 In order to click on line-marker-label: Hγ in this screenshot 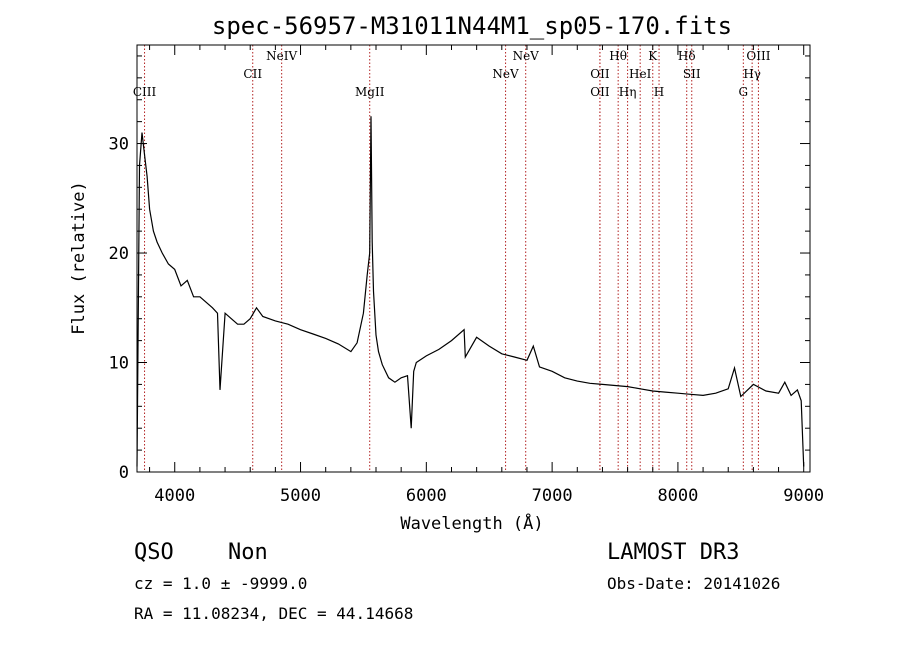, I will do `click(752, 74)`.